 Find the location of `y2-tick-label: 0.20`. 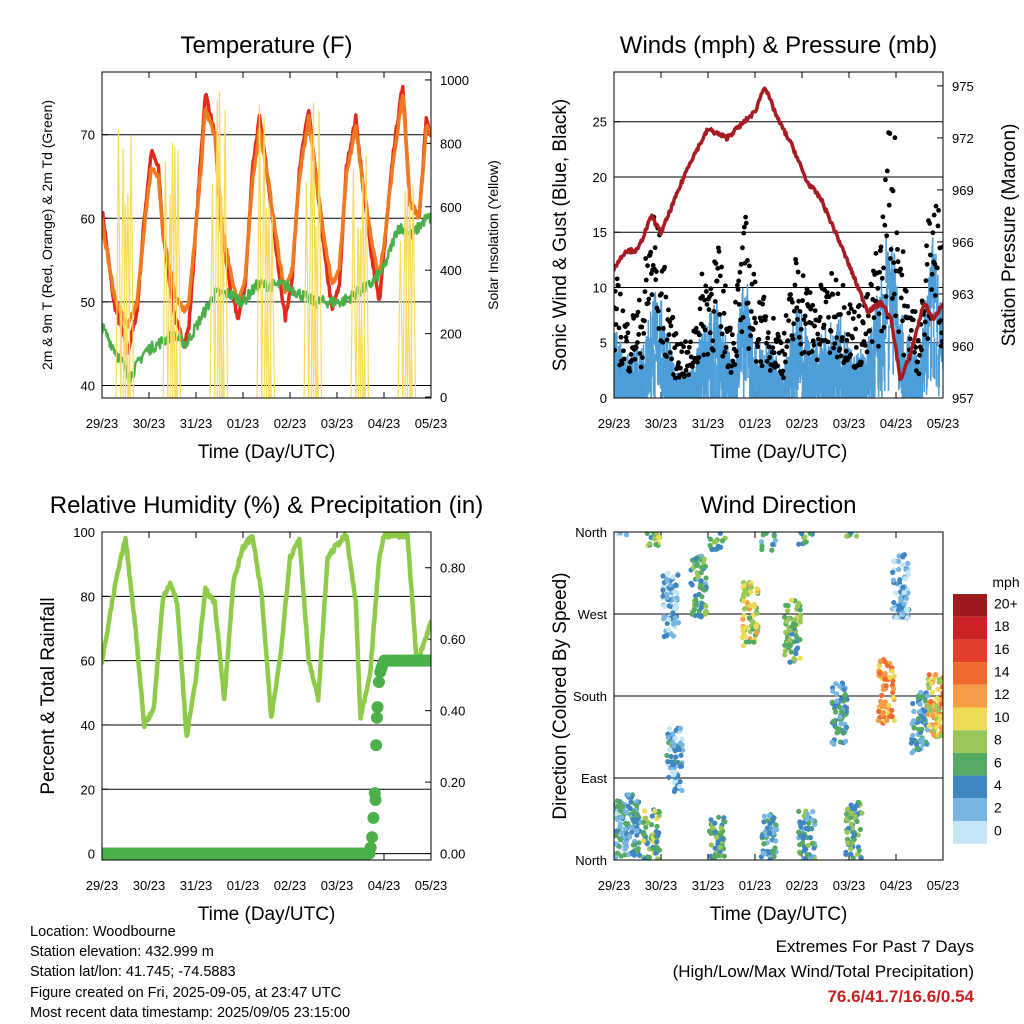

y2-tick-label: 0.20 is located at coordinates (452, 782).